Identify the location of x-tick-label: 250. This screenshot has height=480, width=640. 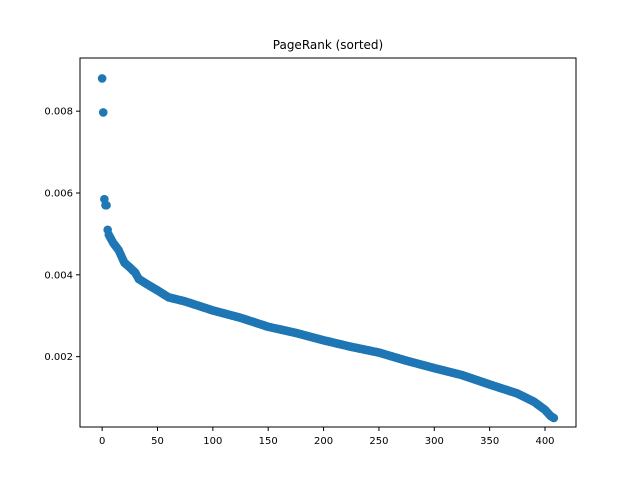
(378, 441).